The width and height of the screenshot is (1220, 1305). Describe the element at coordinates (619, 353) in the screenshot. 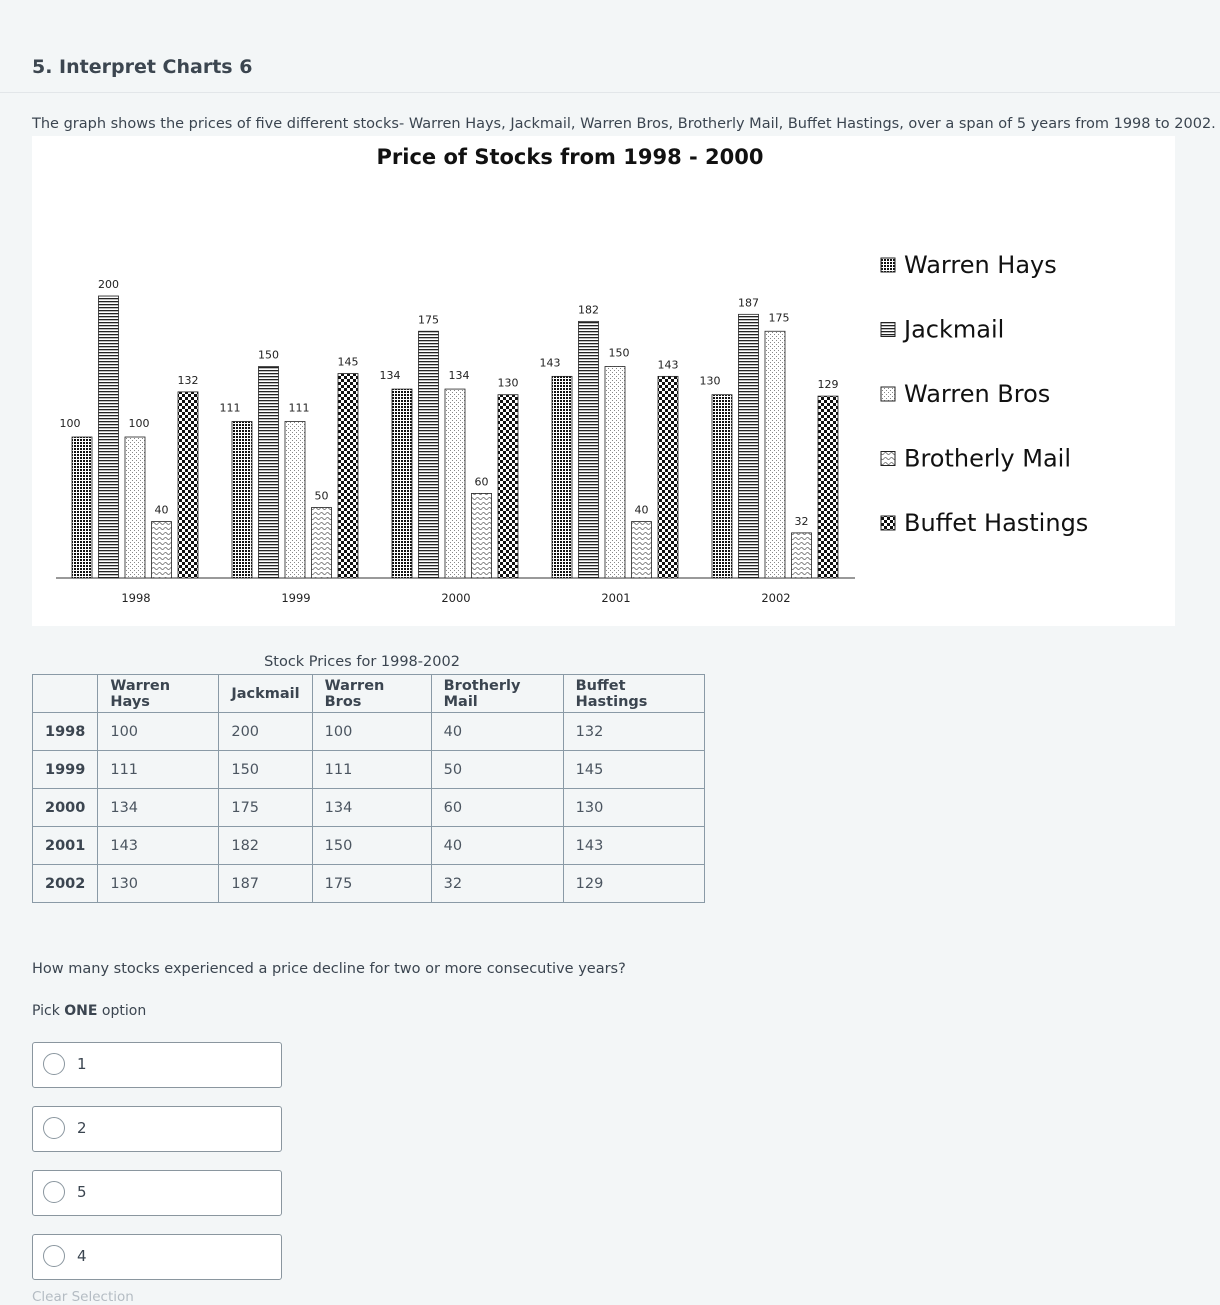

I see `data-label: 150` at that location.